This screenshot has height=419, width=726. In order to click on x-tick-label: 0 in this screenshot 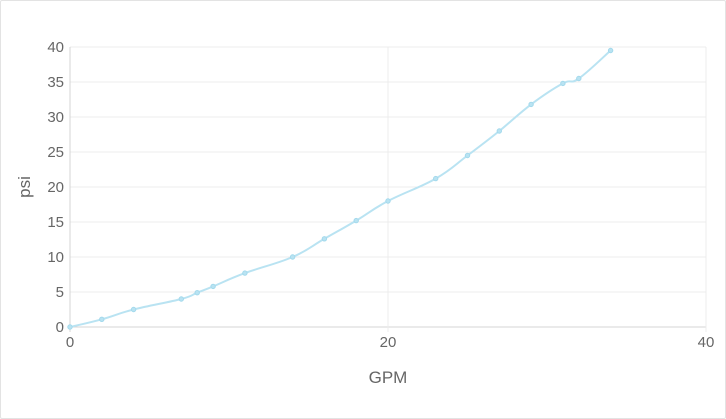, I will do `click(70, 342)`.